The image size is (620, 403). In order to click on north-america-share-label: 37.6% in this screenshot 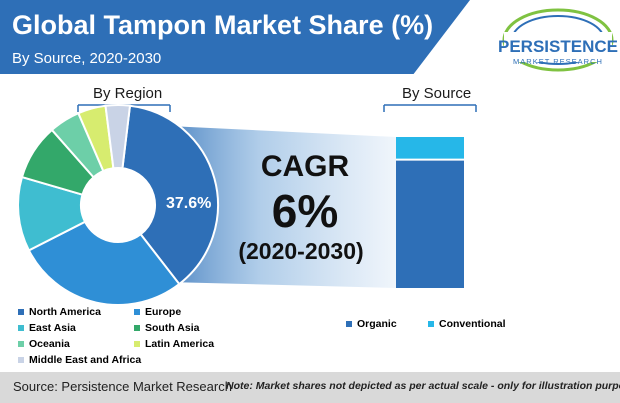, I will do `click(189, 203)`.